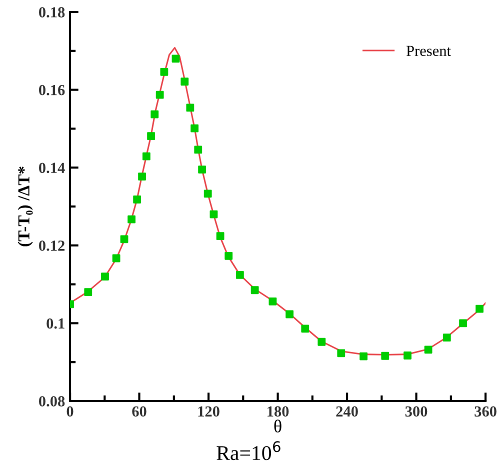  Describe the element at coordinates (278, 411) in the screenshot. I see `x-tick-label: 180` at that location.